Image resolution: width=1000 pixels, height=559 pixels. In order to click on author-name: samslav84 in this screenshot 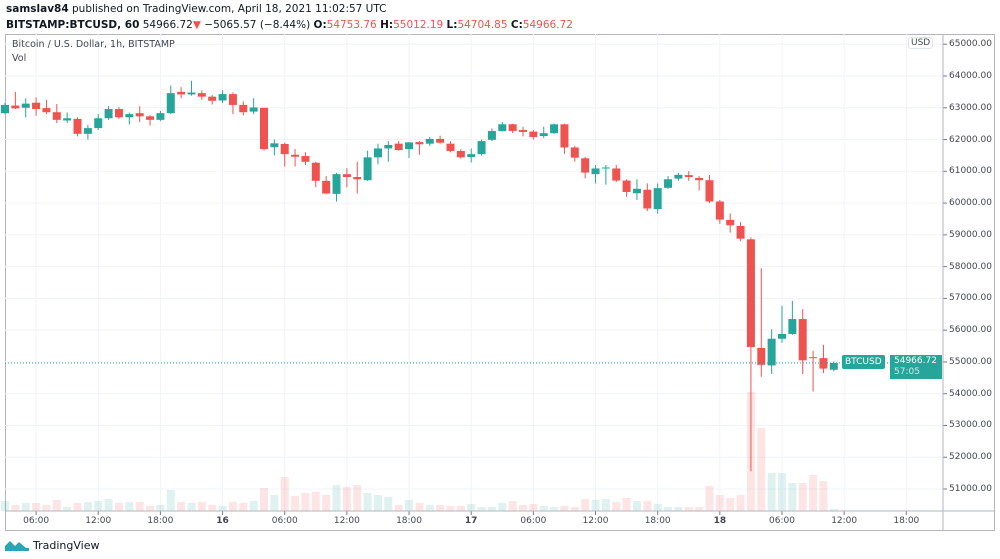, I will do `click(37, 9)`.